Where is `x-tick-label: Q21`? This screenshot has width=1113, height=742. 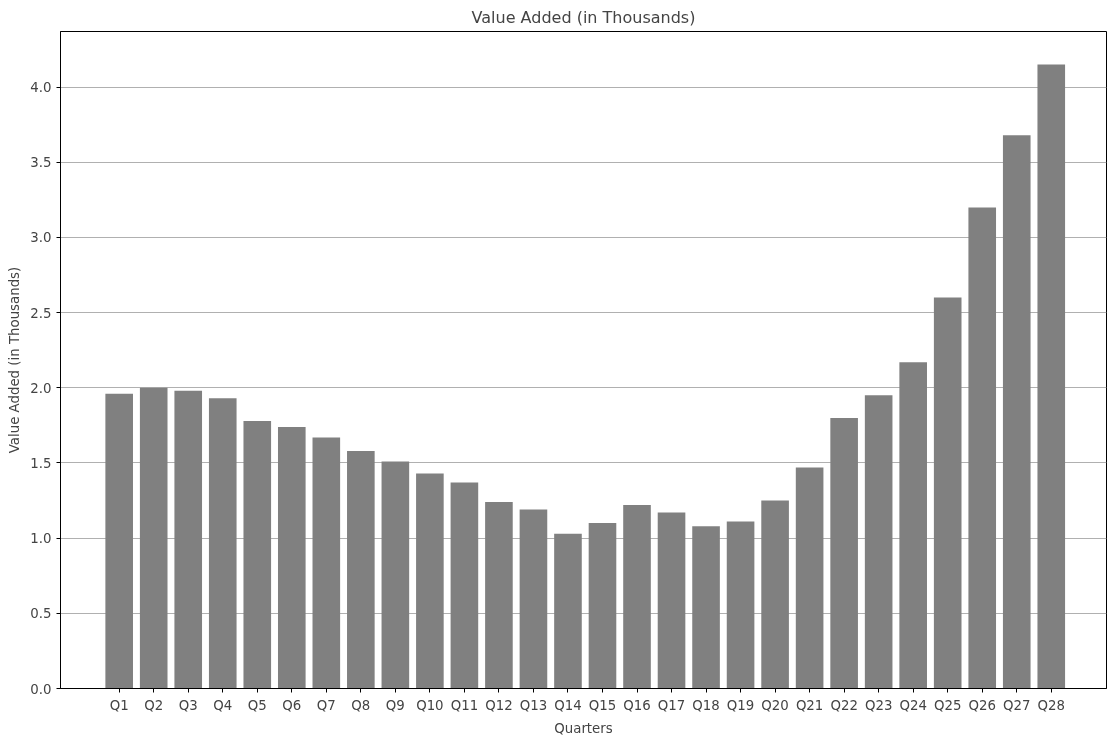
x-tick-label: Q21 is located at coordinates (809, 705).